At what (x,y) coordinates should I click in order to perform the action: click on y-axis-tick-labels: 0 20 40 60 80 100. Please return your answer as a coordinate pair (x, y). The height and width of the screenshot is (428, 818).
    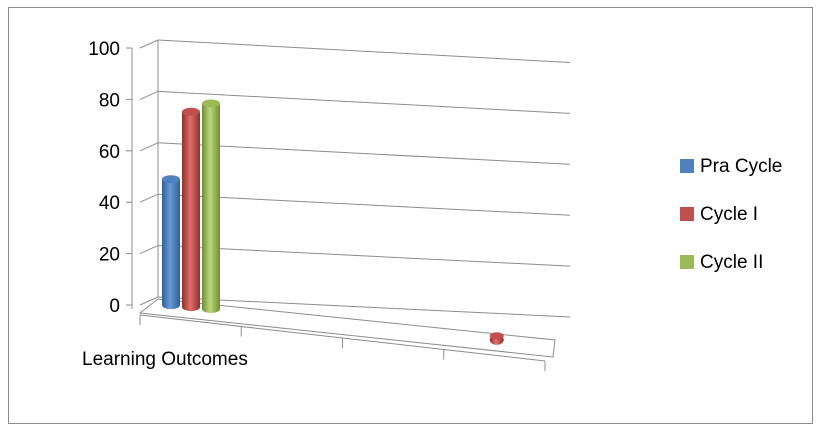
    Looking at the image, I should click on (104, 178).